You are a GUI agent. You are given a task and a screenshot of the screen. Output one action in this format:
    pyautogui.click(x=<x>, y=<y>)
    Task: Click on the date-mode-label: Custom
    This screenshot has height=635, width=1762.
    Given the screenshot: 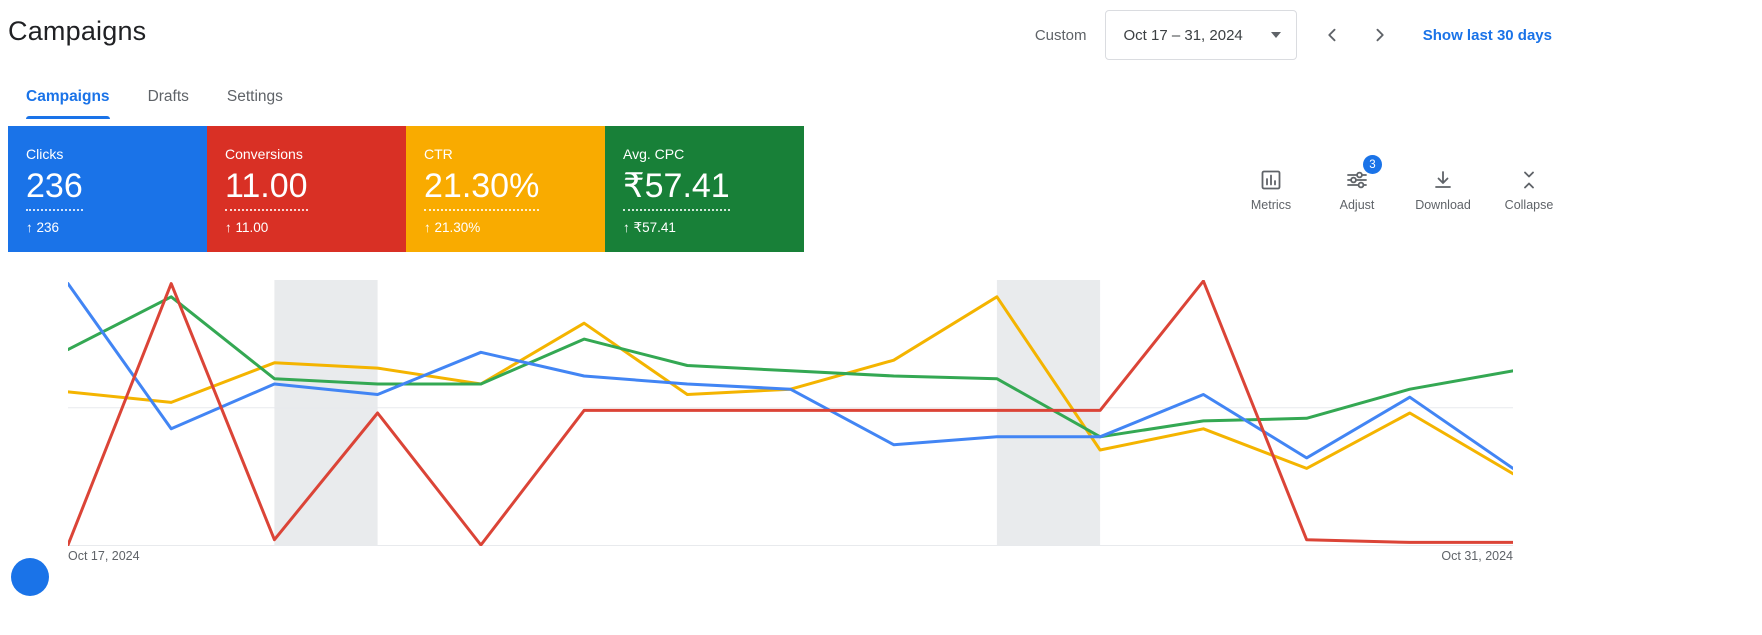 What is the action you would take?
    pyautogui.click(x=1060, y=35)
    